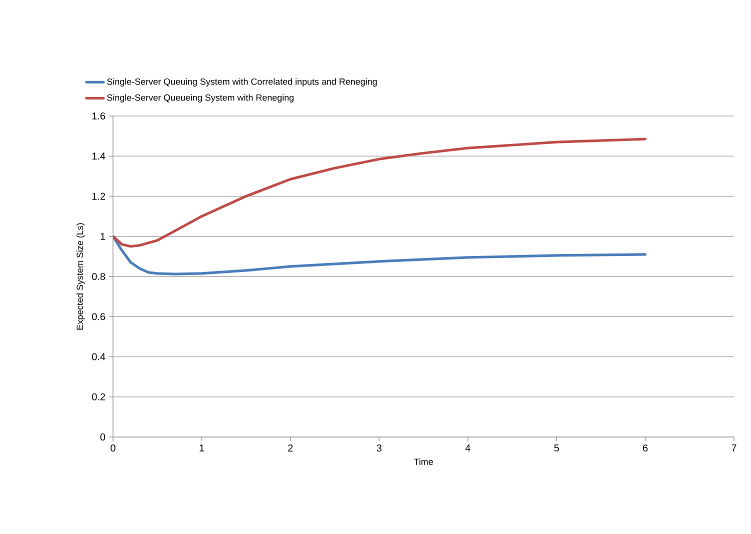 The width and height of the screenshot is (751, 534). Describe the element at coordinates (423, 461) in the screenshot. I see `x-axis-title: Time` at that location.